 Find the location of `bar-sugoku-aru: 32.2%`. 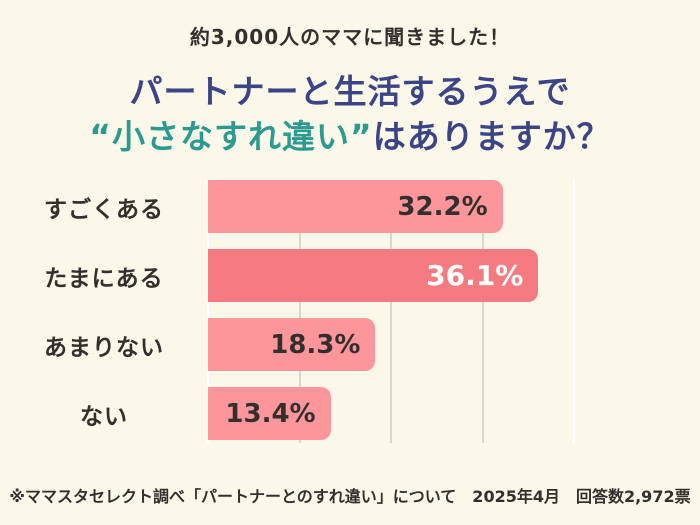

bar-sugoku-aru: 32.2% is located at coordinates (355, 206).